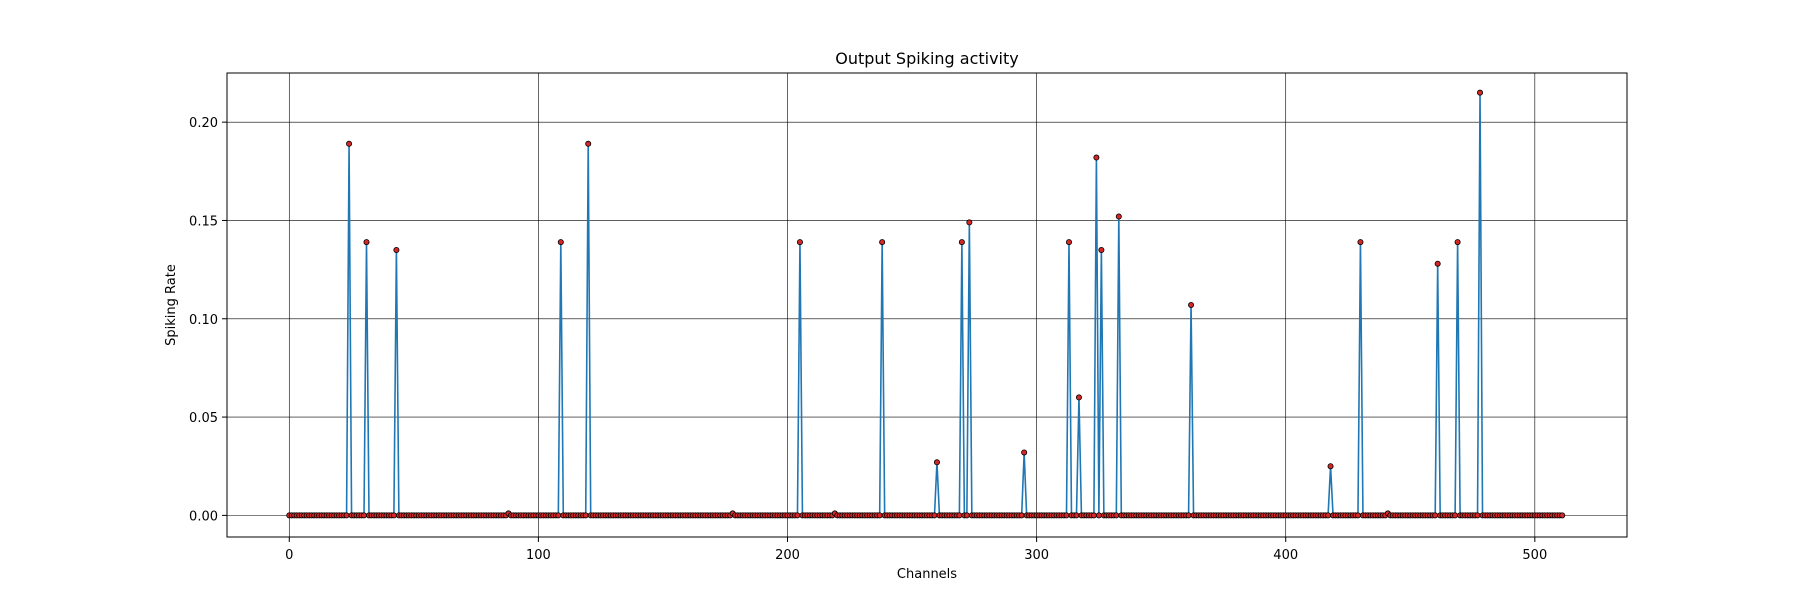  I want to click on x-tick-label: 500, so click(1534, 555).